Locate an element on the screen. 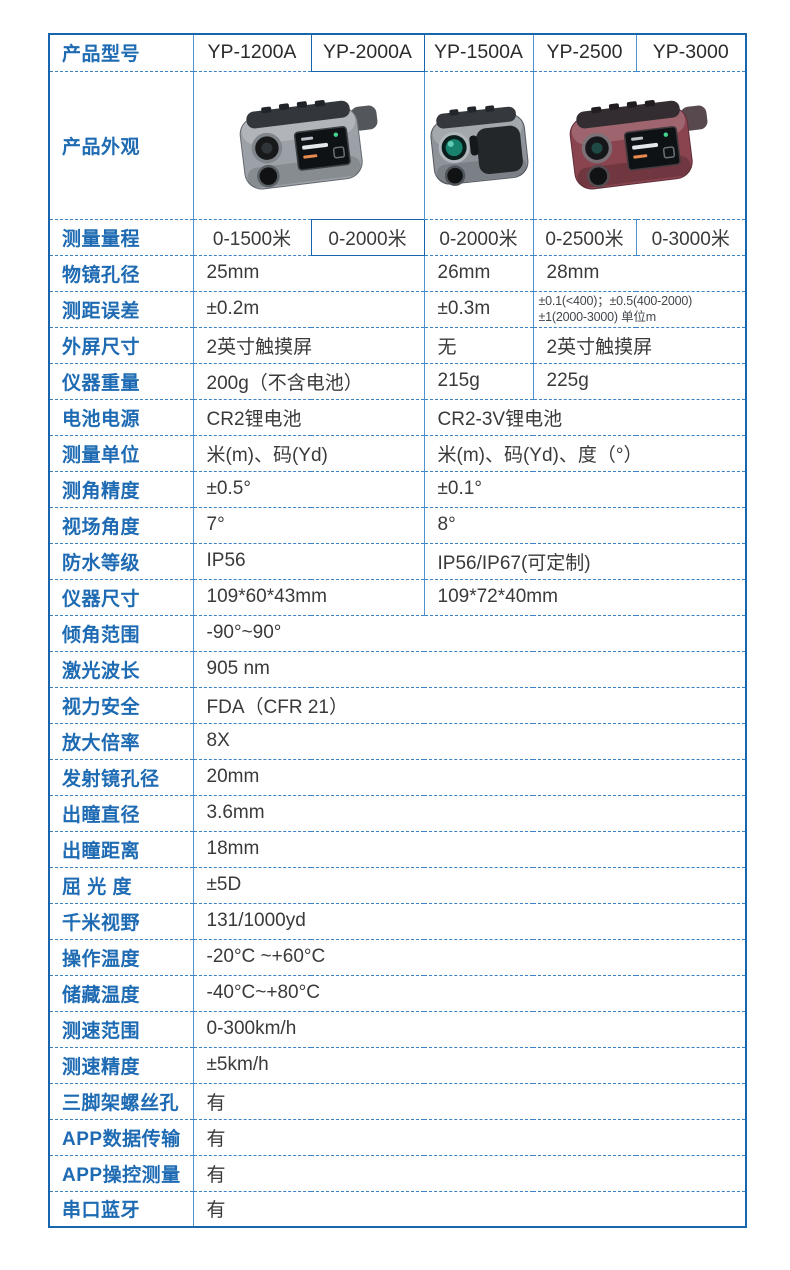 This screenshot has height=1270, width=790. row-label-app-data-transfer: APP数据传输 is located at coordinates (120, 1136).